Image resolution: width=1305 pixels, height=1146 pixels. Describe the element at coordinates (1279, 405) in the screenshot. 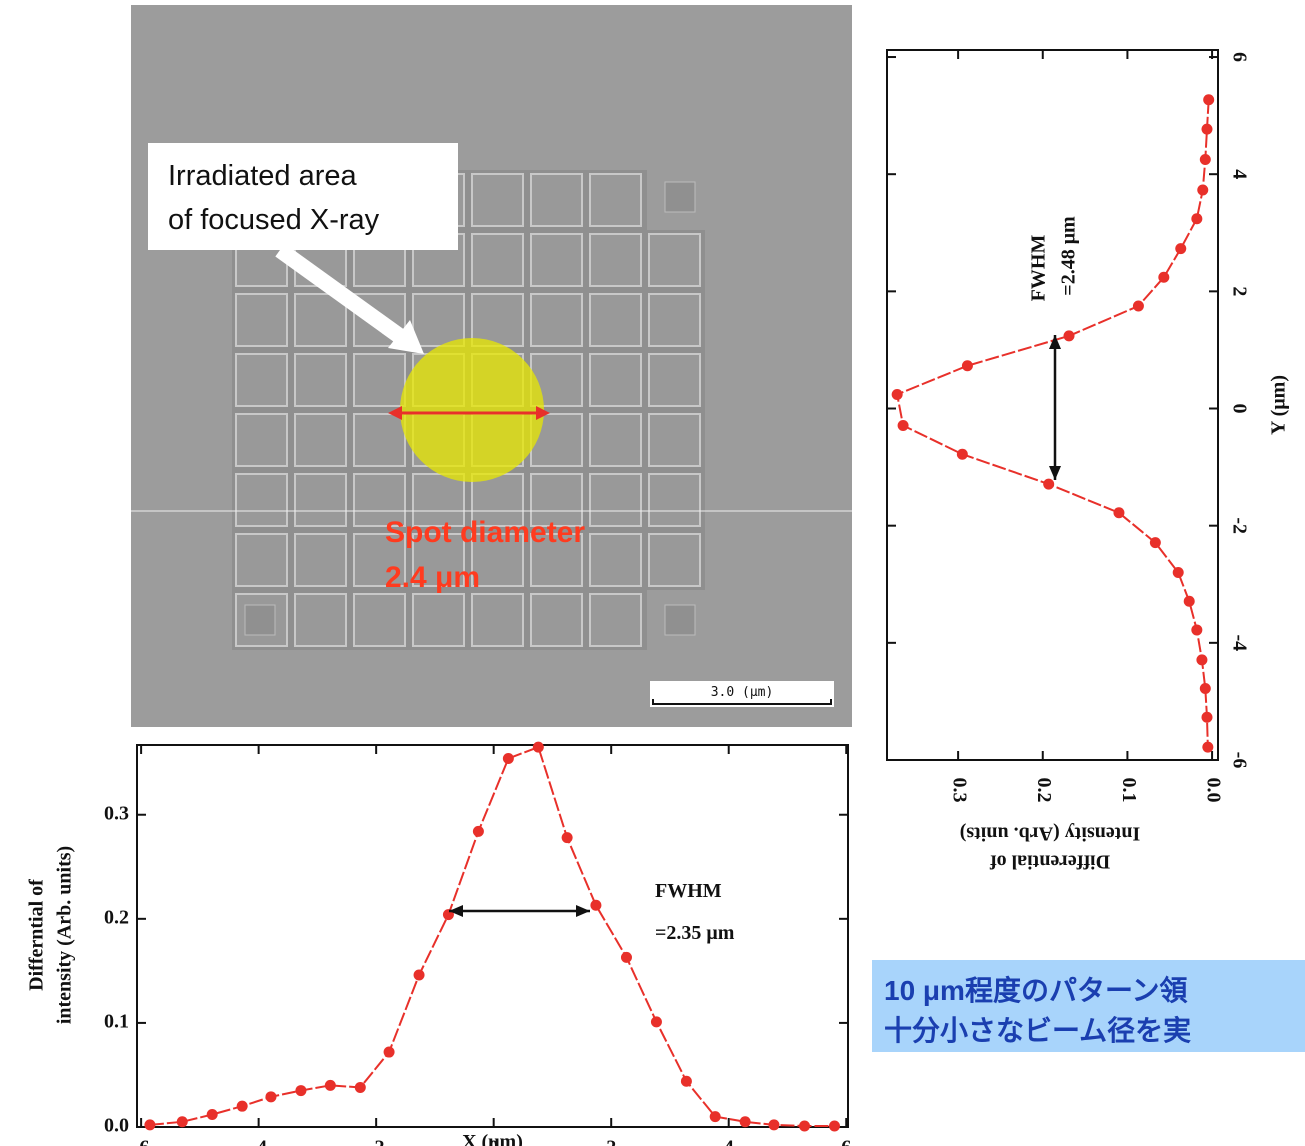

I see `x-axis-title: Y (μm)` at that location.